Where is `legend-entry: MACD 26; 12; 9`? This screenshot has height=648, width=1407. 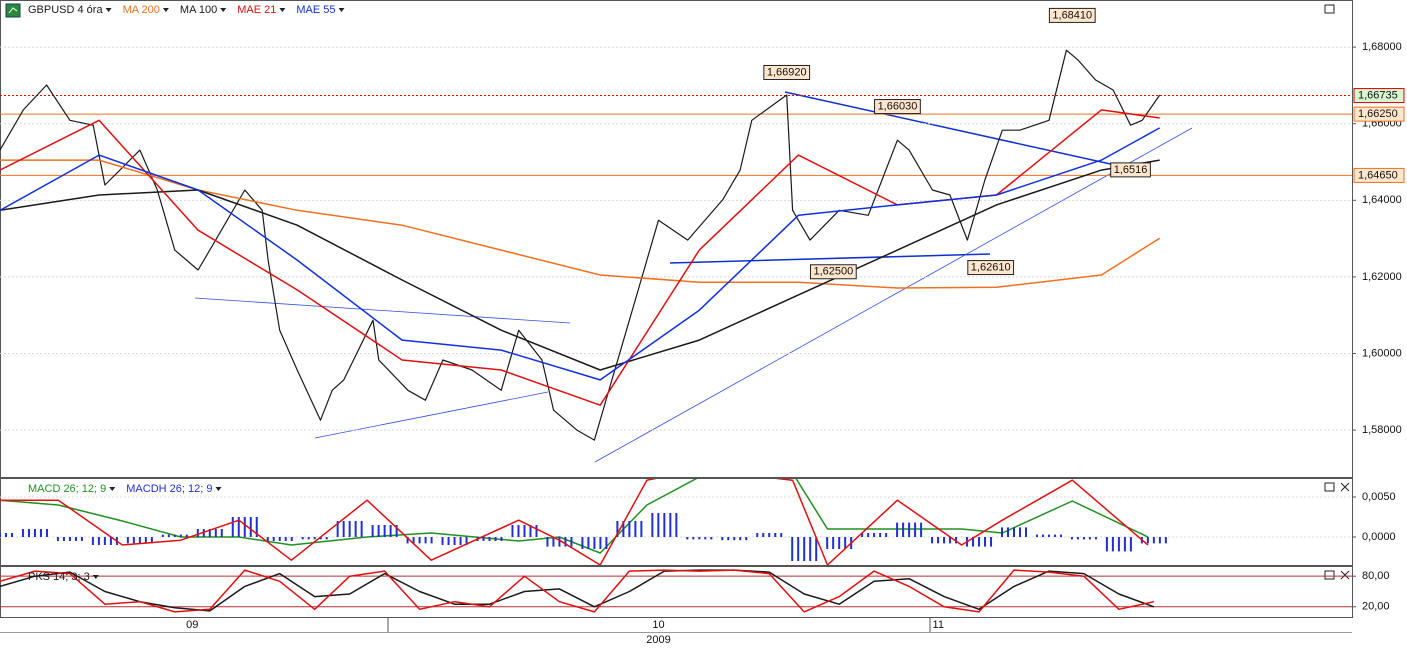
legend-entry: MACD 26; 12; 9 is located at coordinates (67, 489).